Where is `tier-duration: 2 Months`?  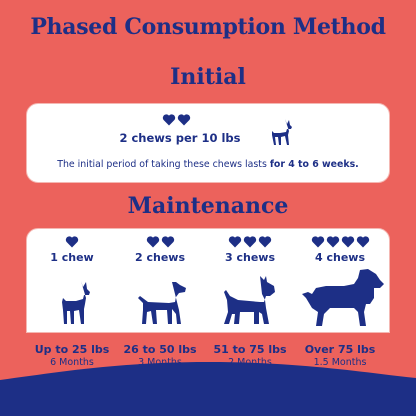
tier-duration: 2 Months is located at coordinates (250, 362).